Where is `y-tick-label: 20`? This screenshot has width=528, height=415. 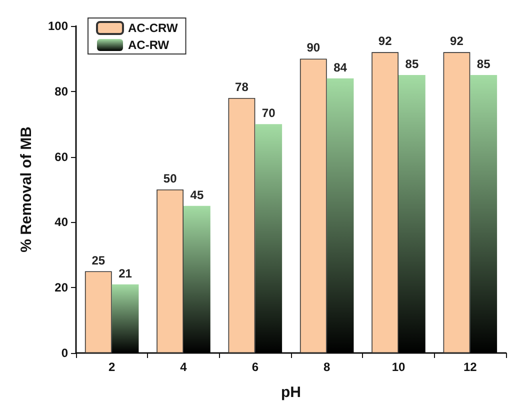
y-tick-label: 20 is located at coordinates (61, 287).